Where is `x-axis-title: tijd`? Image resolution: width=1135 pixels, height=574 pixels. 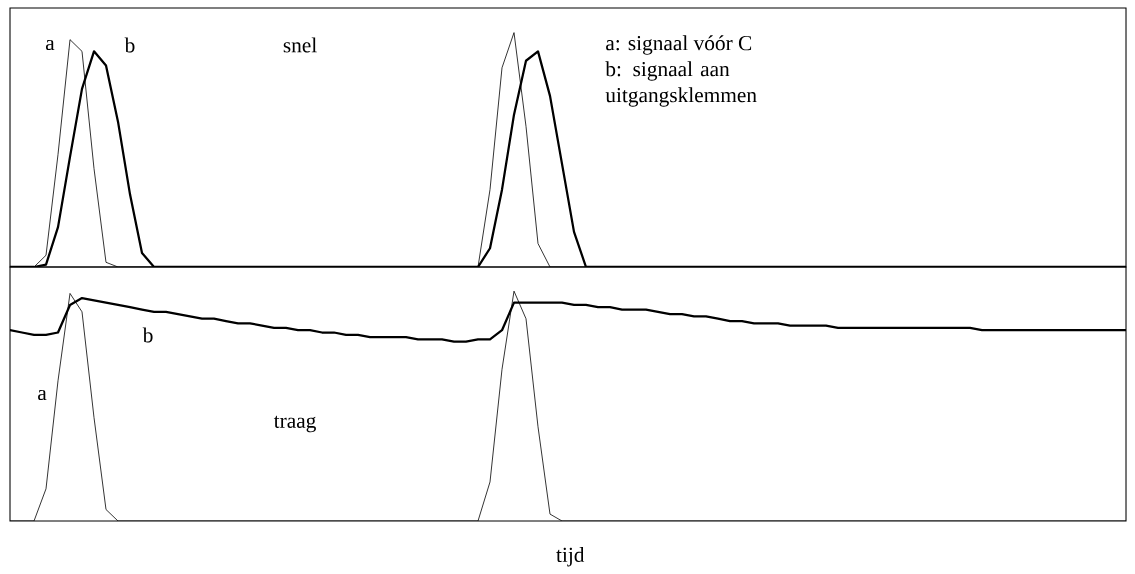 x-axis-title: tijd is located at coordinates (570, 557).